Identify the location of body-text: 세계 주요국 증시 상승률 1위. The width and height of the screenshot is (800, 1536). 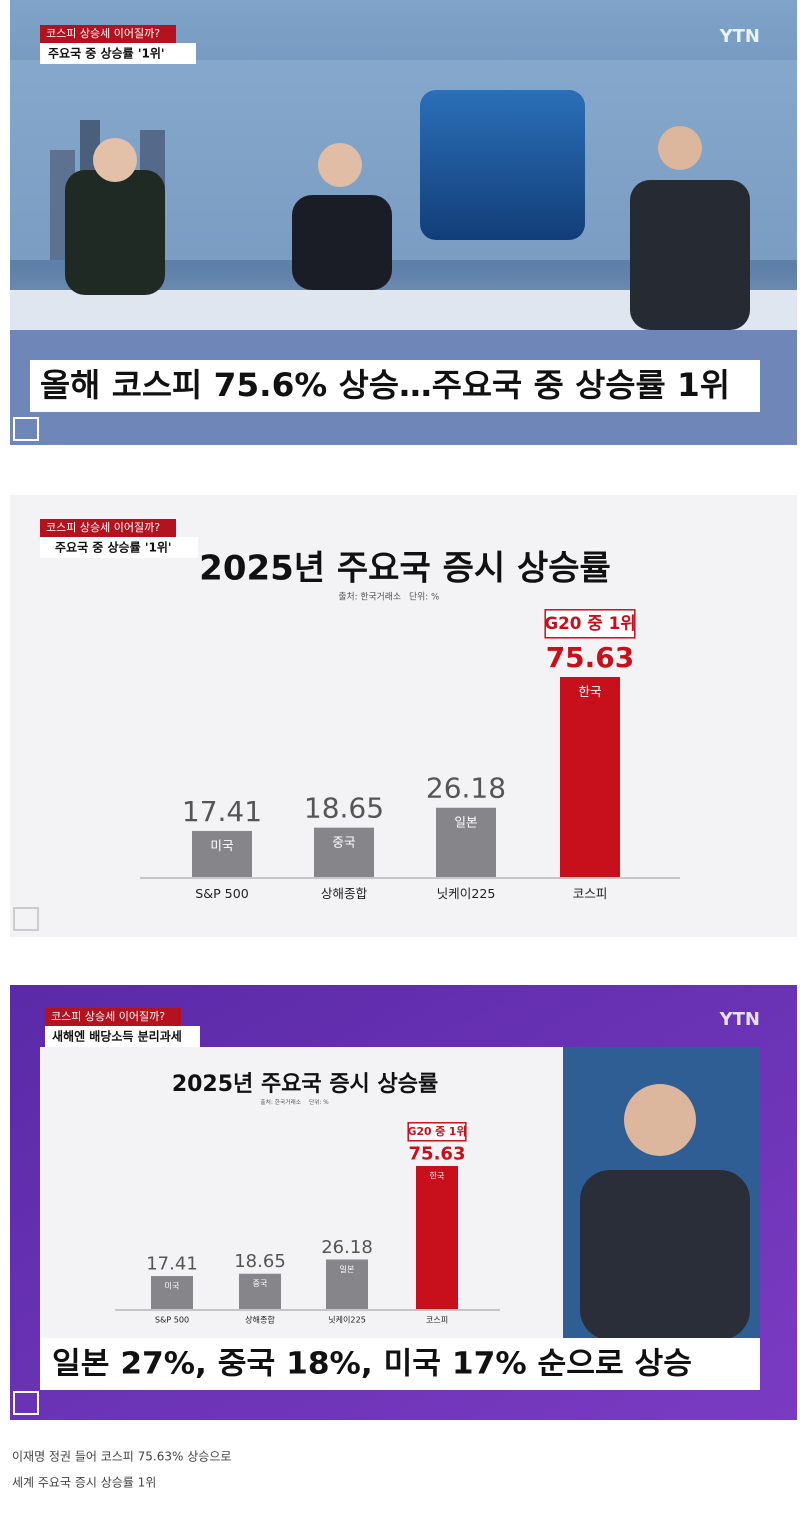
(84, 1483).